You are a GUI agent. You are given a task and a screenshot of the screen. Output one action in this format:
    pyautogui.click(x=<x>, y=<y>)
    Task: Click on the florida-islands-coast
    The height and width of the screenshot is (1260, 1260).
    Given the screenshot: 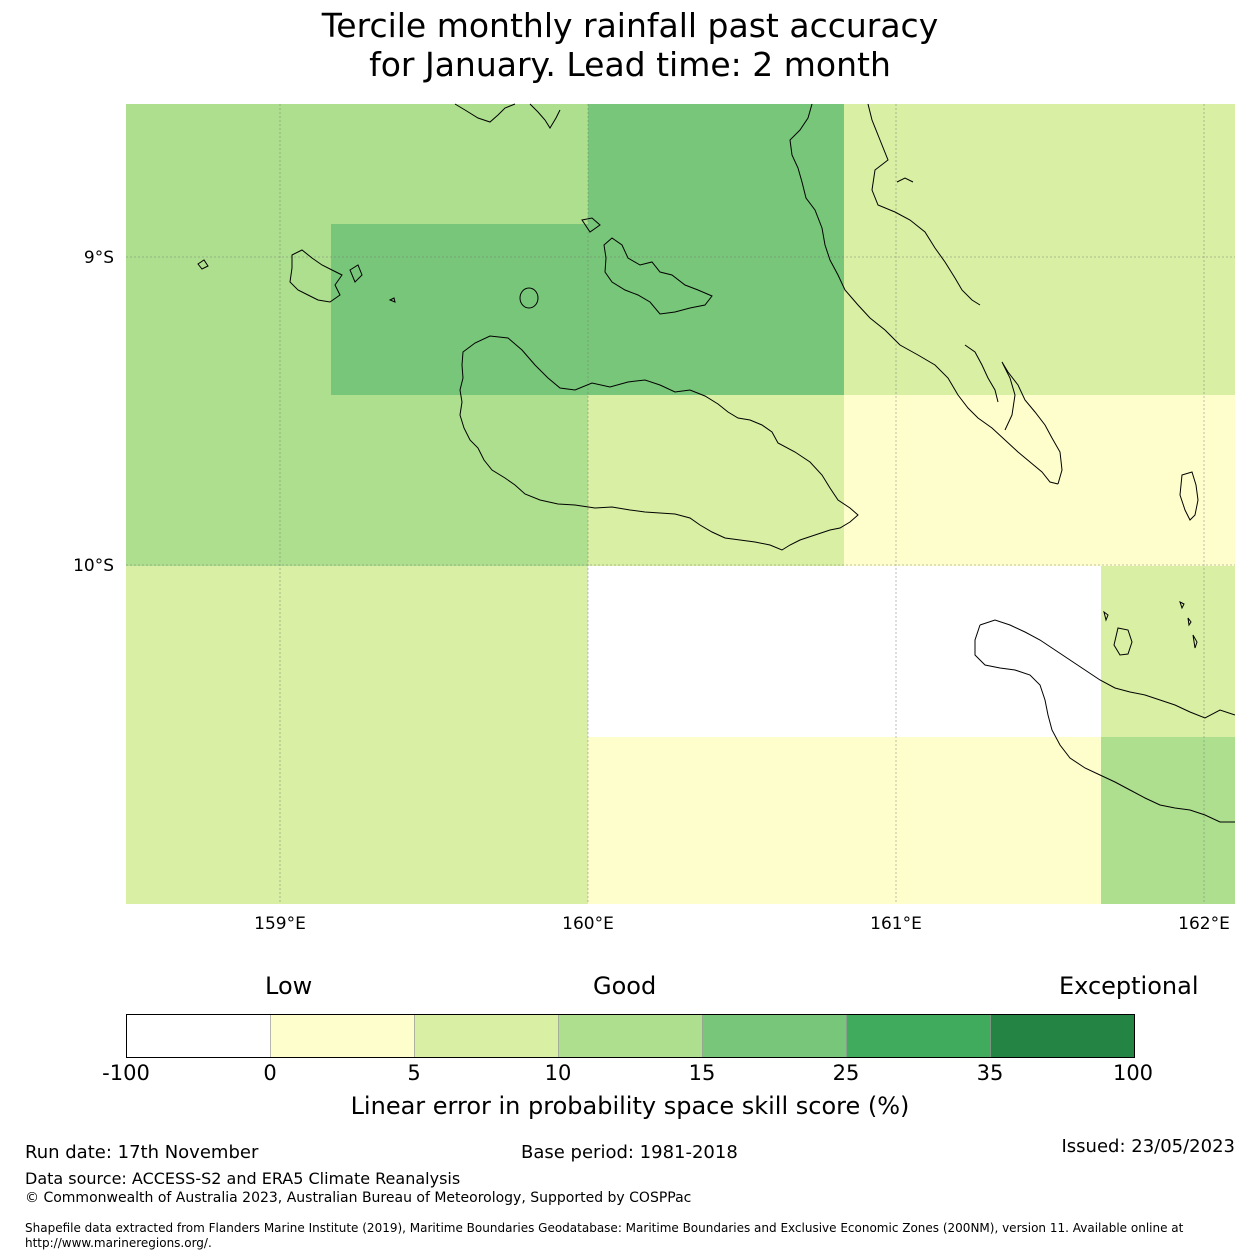 What is the action you would take?
    pyautogui.click(x=658, y=276)
    